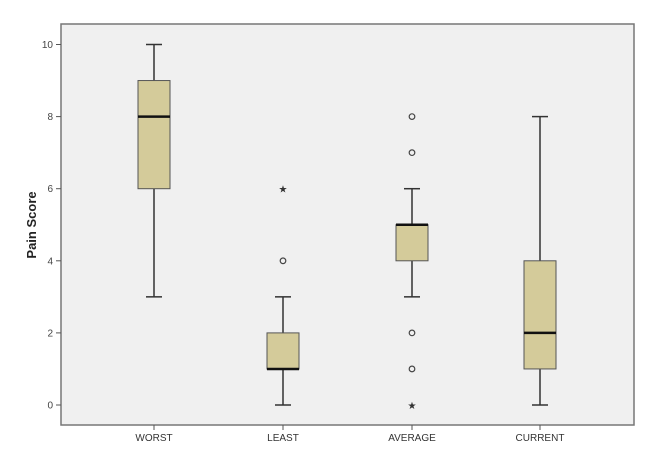  I want to click on y-tick-label: 2, so click(50, 333).